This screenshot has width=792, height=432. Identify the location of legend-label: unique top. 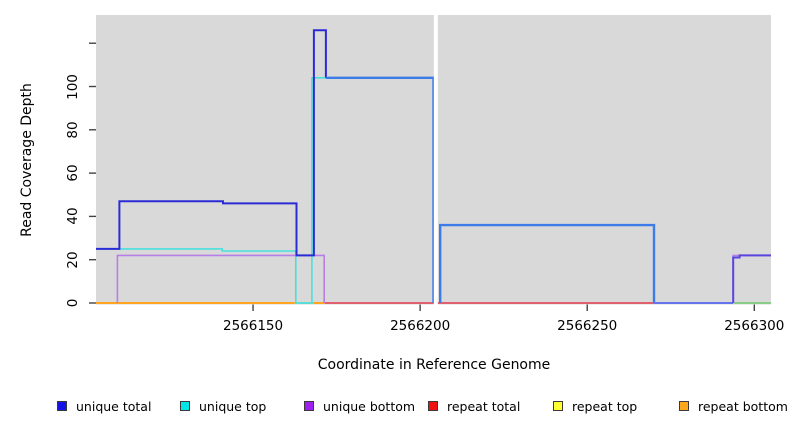
(233, 406).